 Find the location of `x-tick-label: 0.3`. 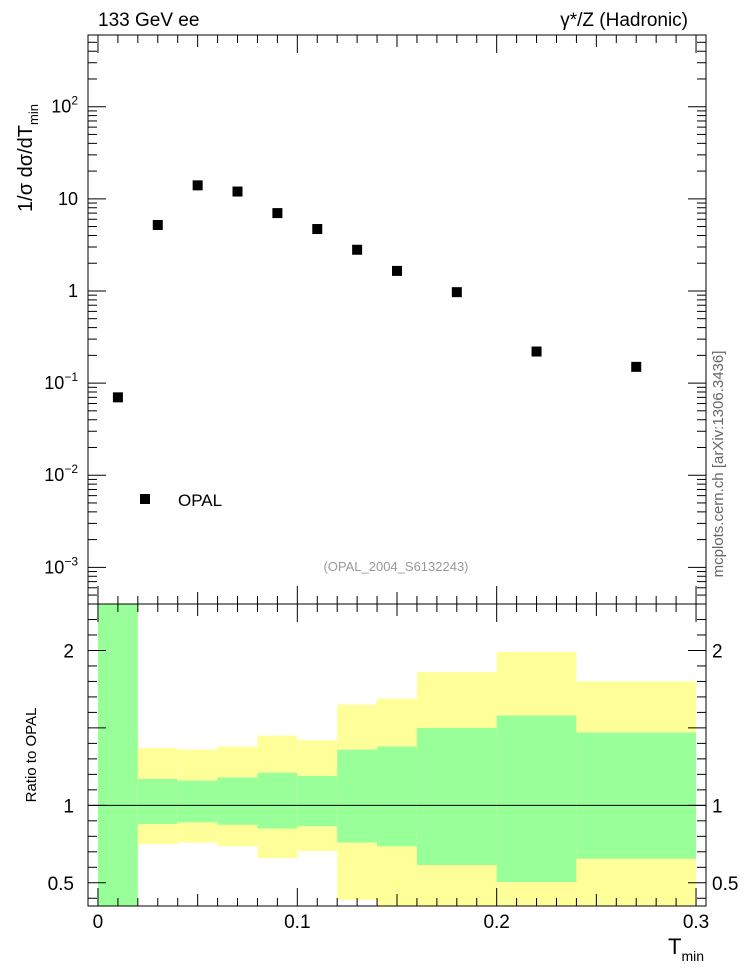

x-tick-label: 0.3 is located at coordinates (696, 922).